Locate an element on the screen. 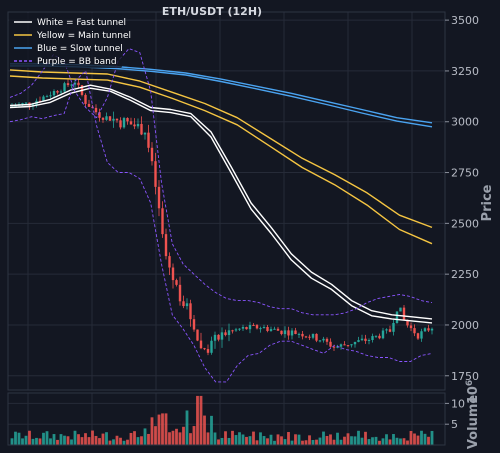 The width and height of the screenshot is (500, 453). volume-bars is located at coordinates (222, 420).